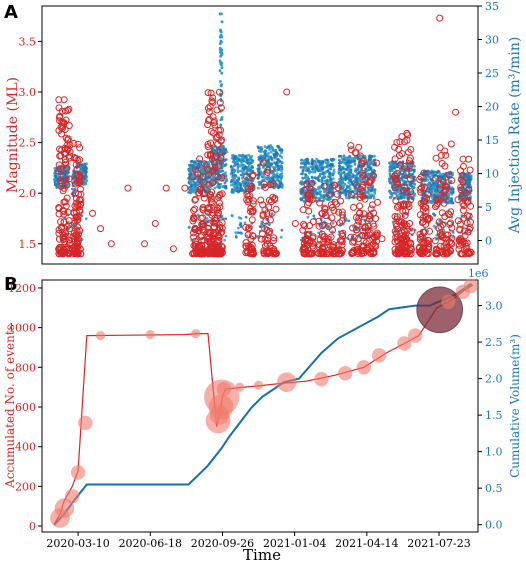 This screenshot has height=566, width=526. What do you see at coordinates (492, 40) in the screenshot?
I see `tick-label: 30` at bounding box center [492, 40].